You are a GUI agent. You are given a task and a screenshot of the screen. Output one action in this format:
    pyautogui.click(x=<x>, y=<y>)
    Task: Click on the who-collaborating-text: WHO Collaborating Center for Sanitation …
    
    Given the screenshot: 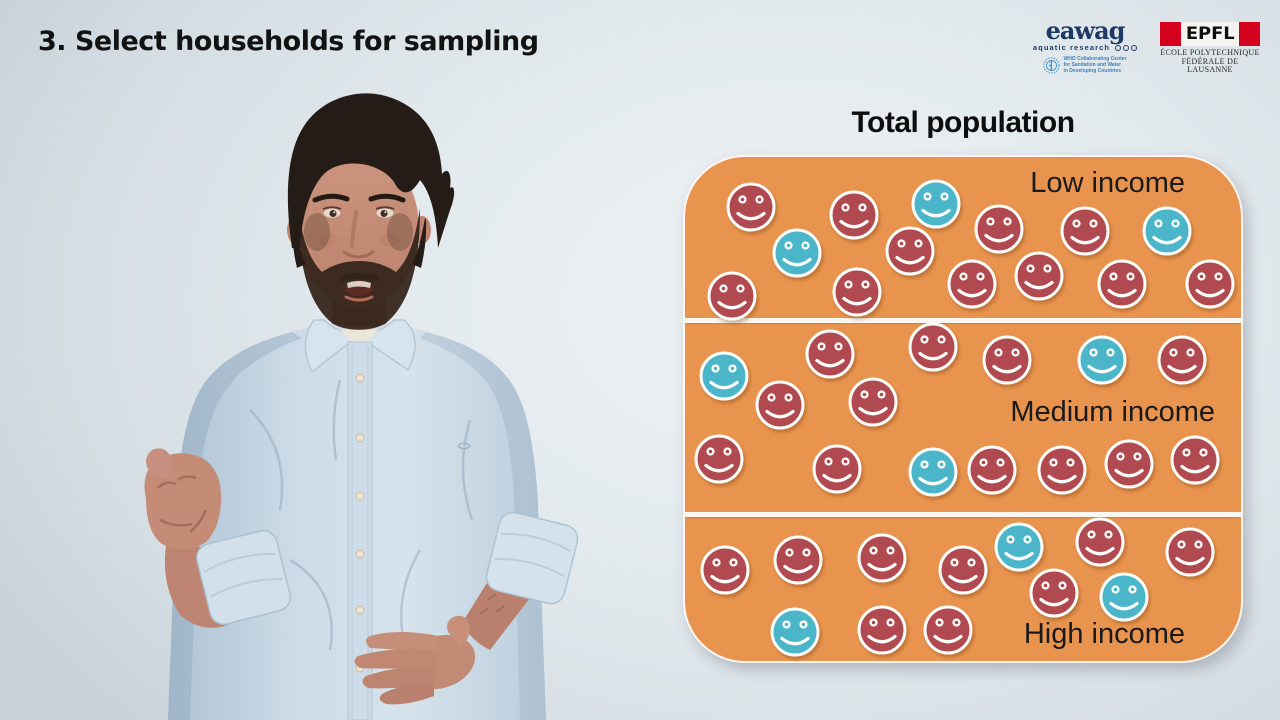 What is the action you would take?
    pyautogui.click(x=1095, y=65)
    